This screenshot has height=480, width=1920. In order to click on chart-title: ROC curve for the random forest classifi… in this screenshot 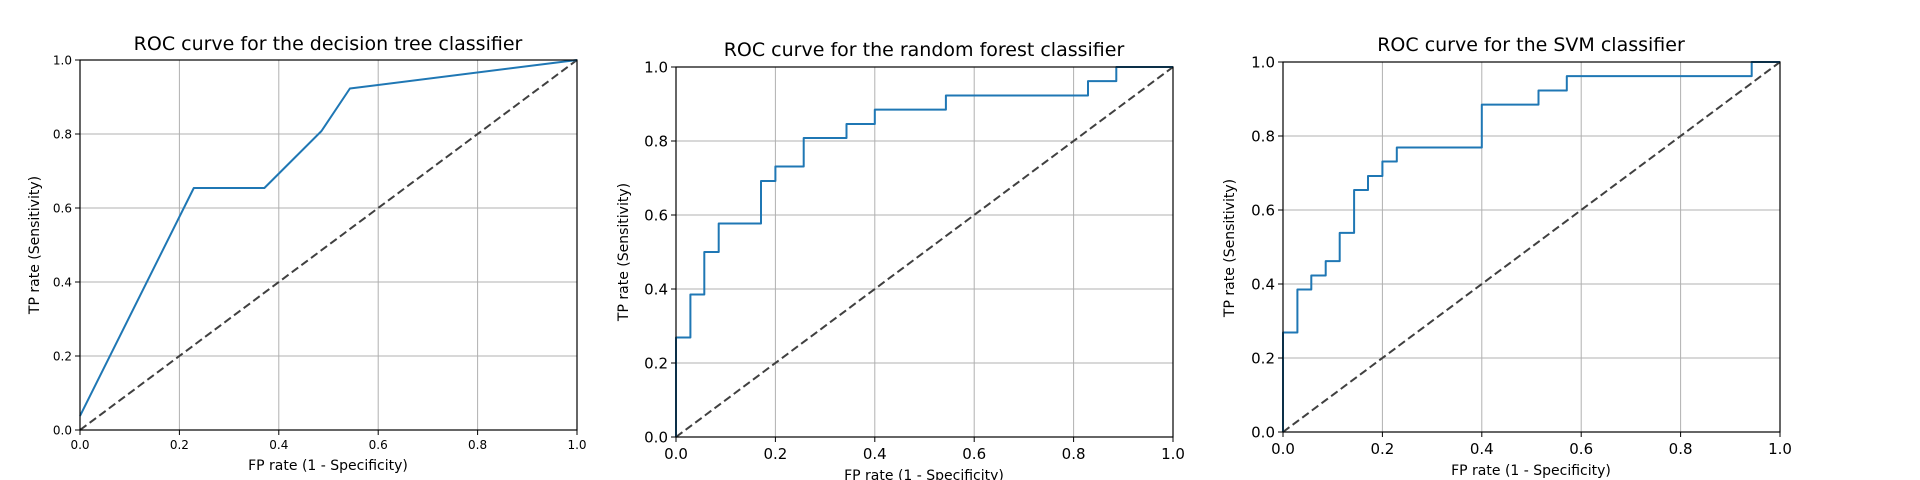, I will do `click(924, 50)`.